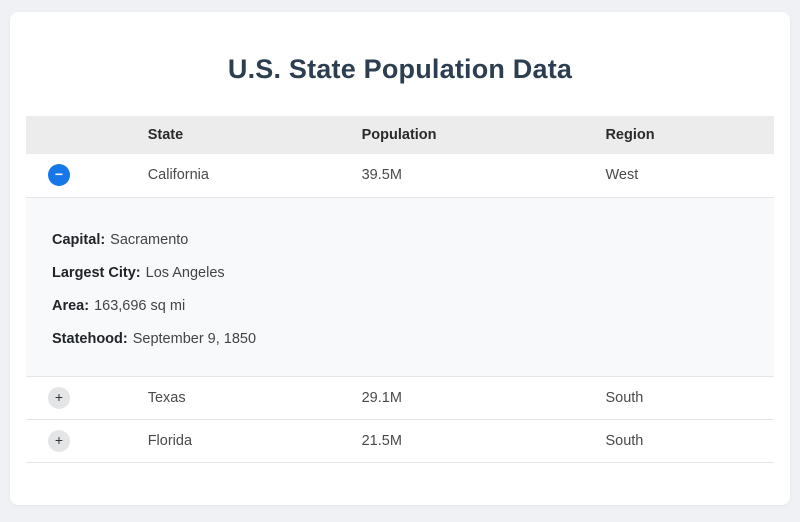 This screenshot has width=800, height=522. I want to click on detail-area-value: 163,696 sq mi, so click(140, 305).